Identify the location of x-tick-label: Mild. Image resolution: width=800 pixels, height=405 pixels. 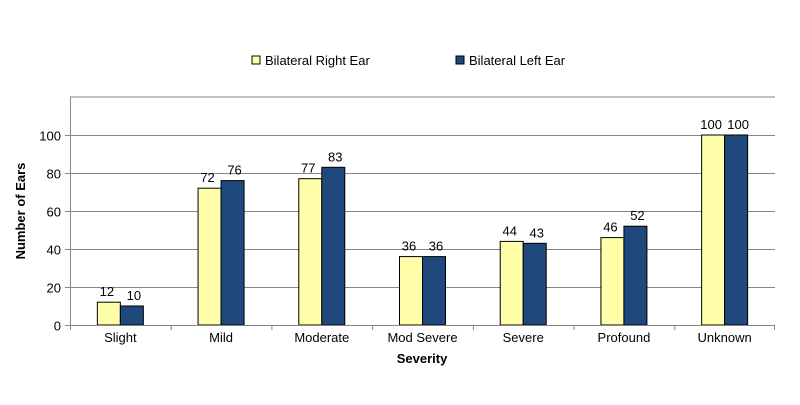
(221, 337).